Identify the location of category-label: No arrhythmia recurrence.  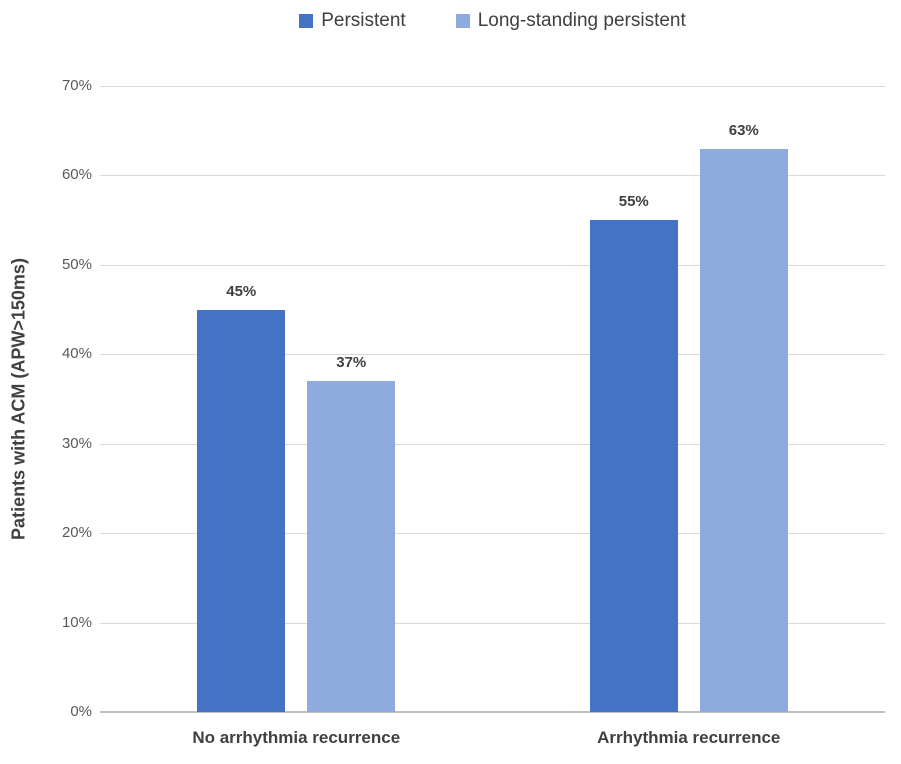
(296, 737).